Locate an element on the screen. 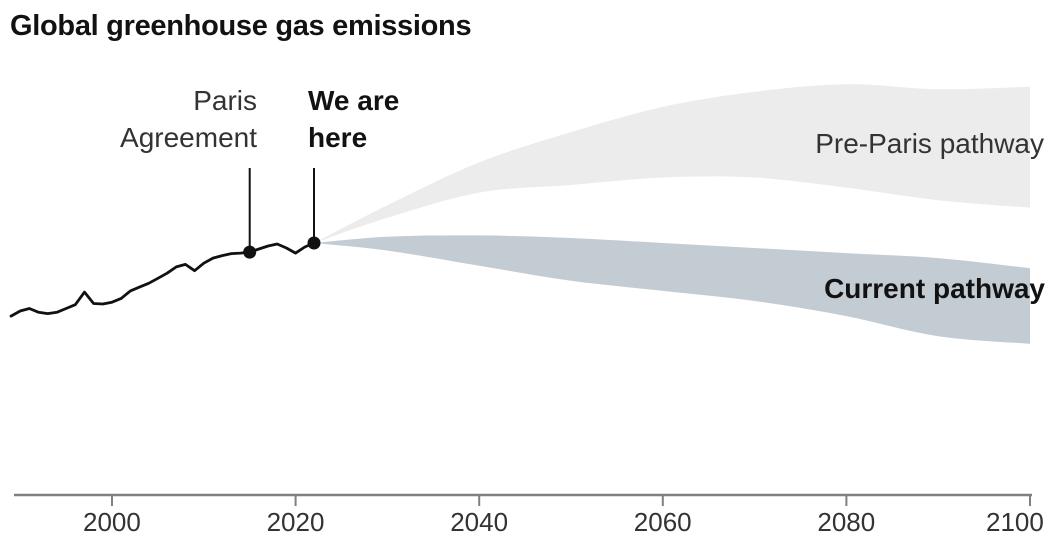  x-tick-label-2100: 2100 is located at coordinates (1015, 522).